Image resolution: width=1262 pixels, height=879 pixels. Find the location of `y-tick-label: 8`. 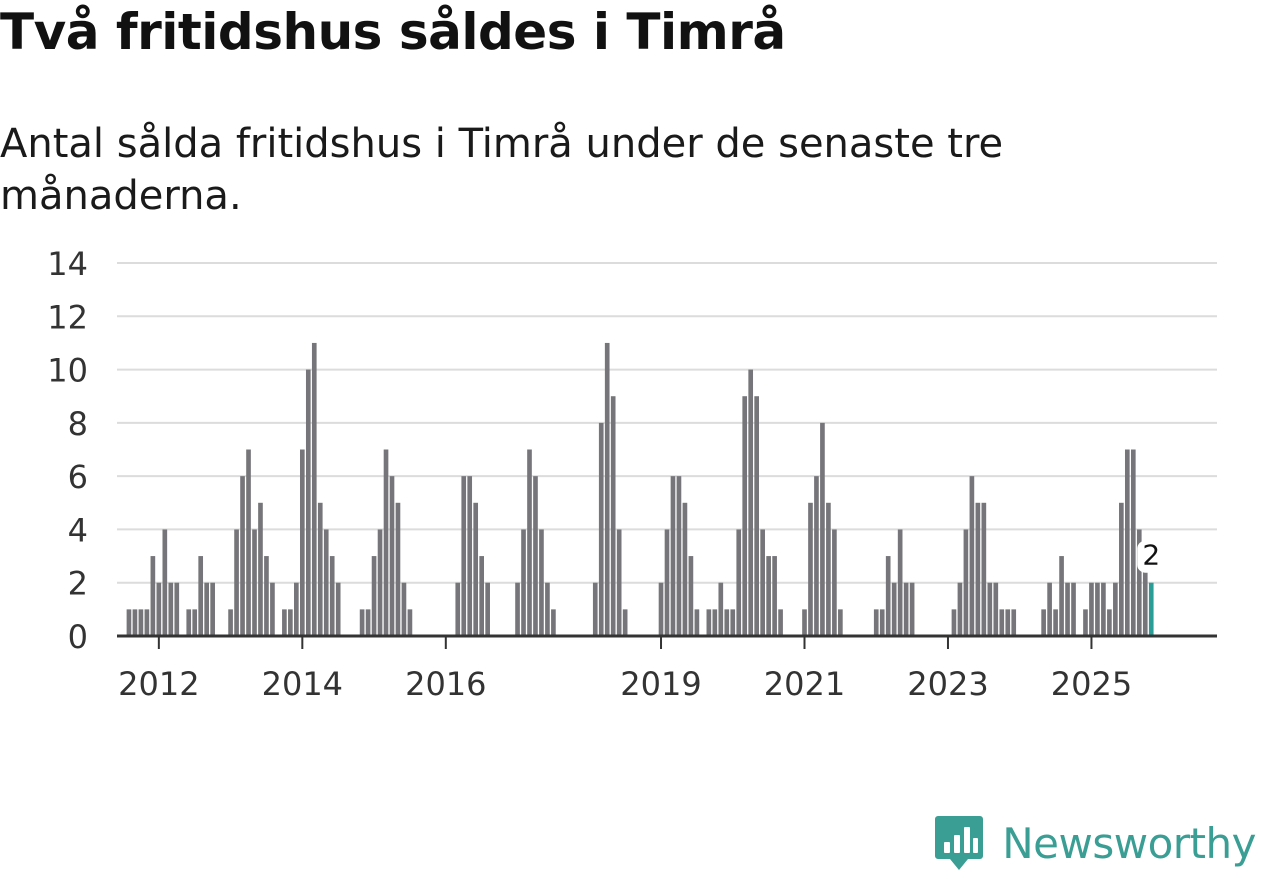

y-tick-label: 8 is located at coordinates (78, 424).